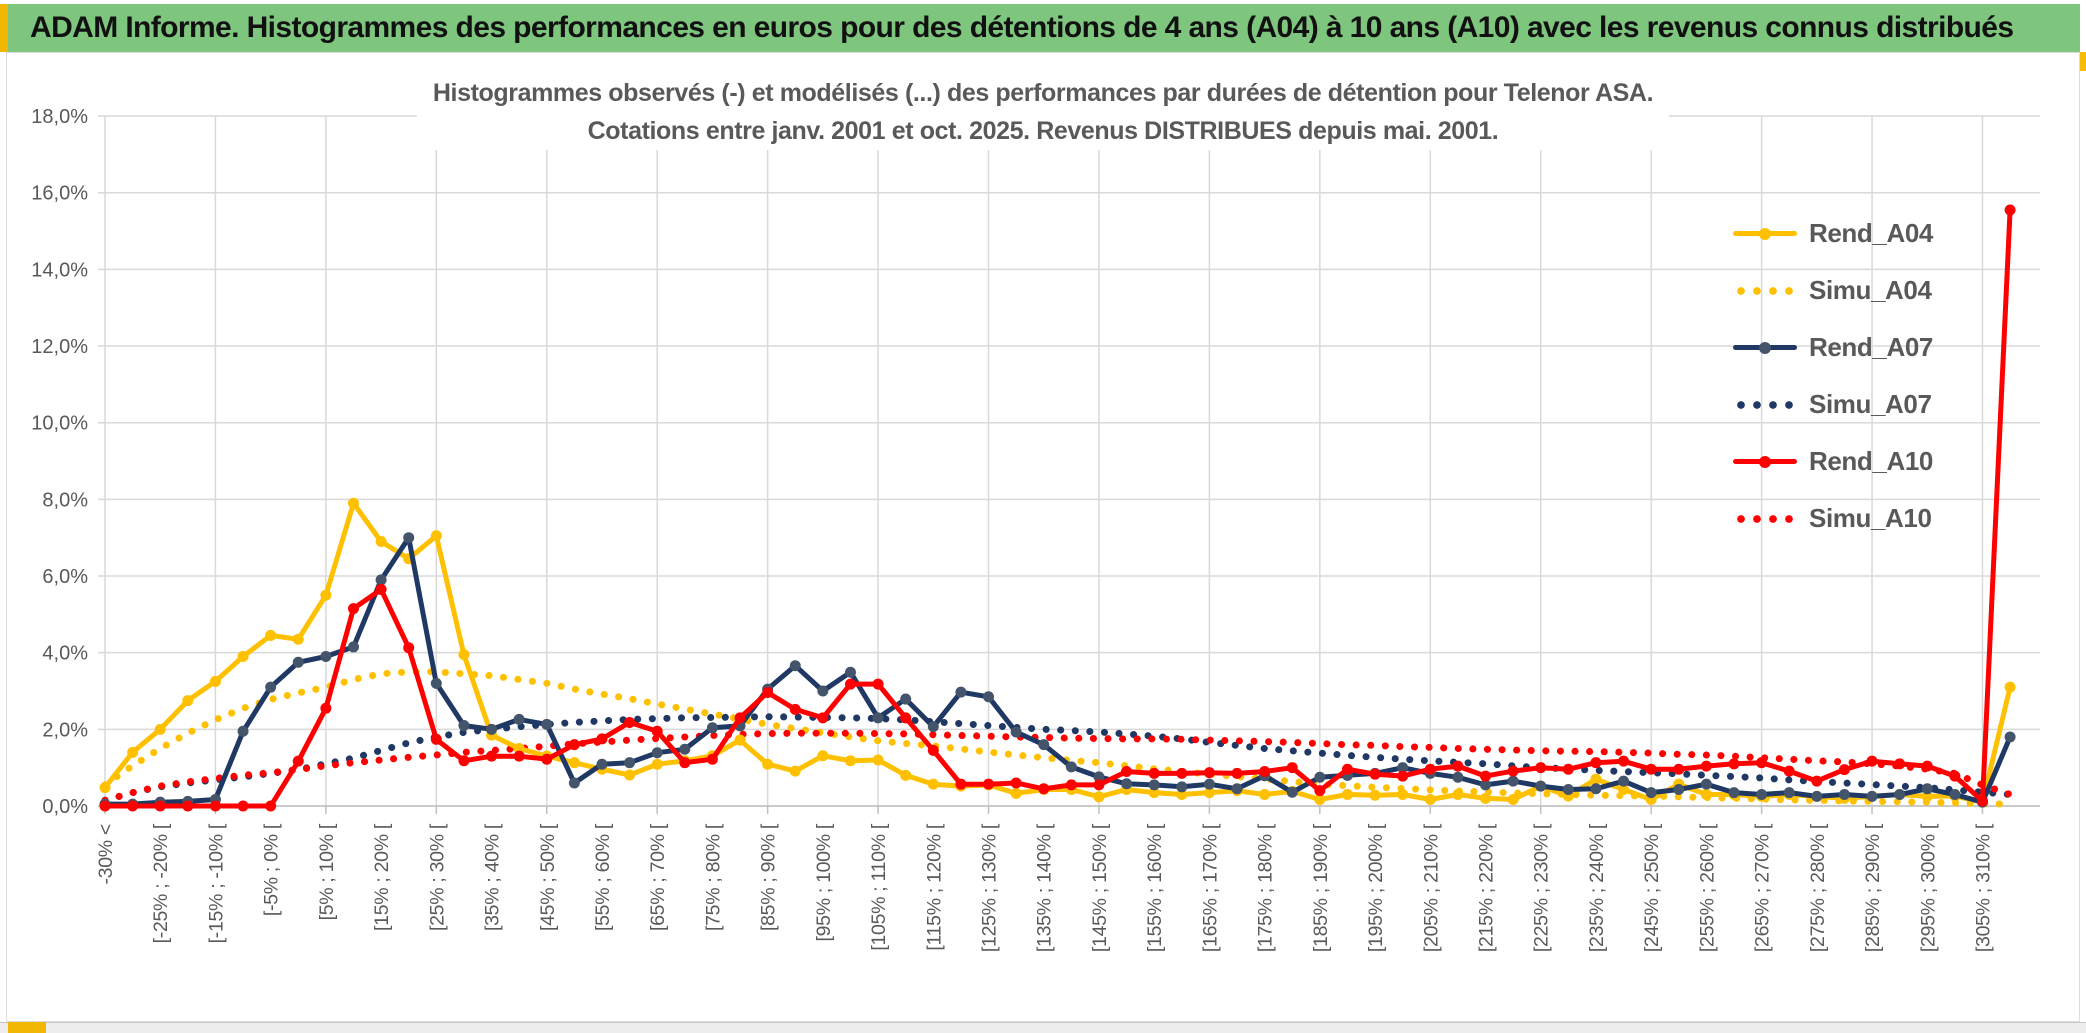 This screenshot has height=1033, width=2086. What do you see at coordinates (161, 883) in the screenshot?
I see `x-axis-category-label: [-25% ; -20% [` at bounding box center [161, 883].